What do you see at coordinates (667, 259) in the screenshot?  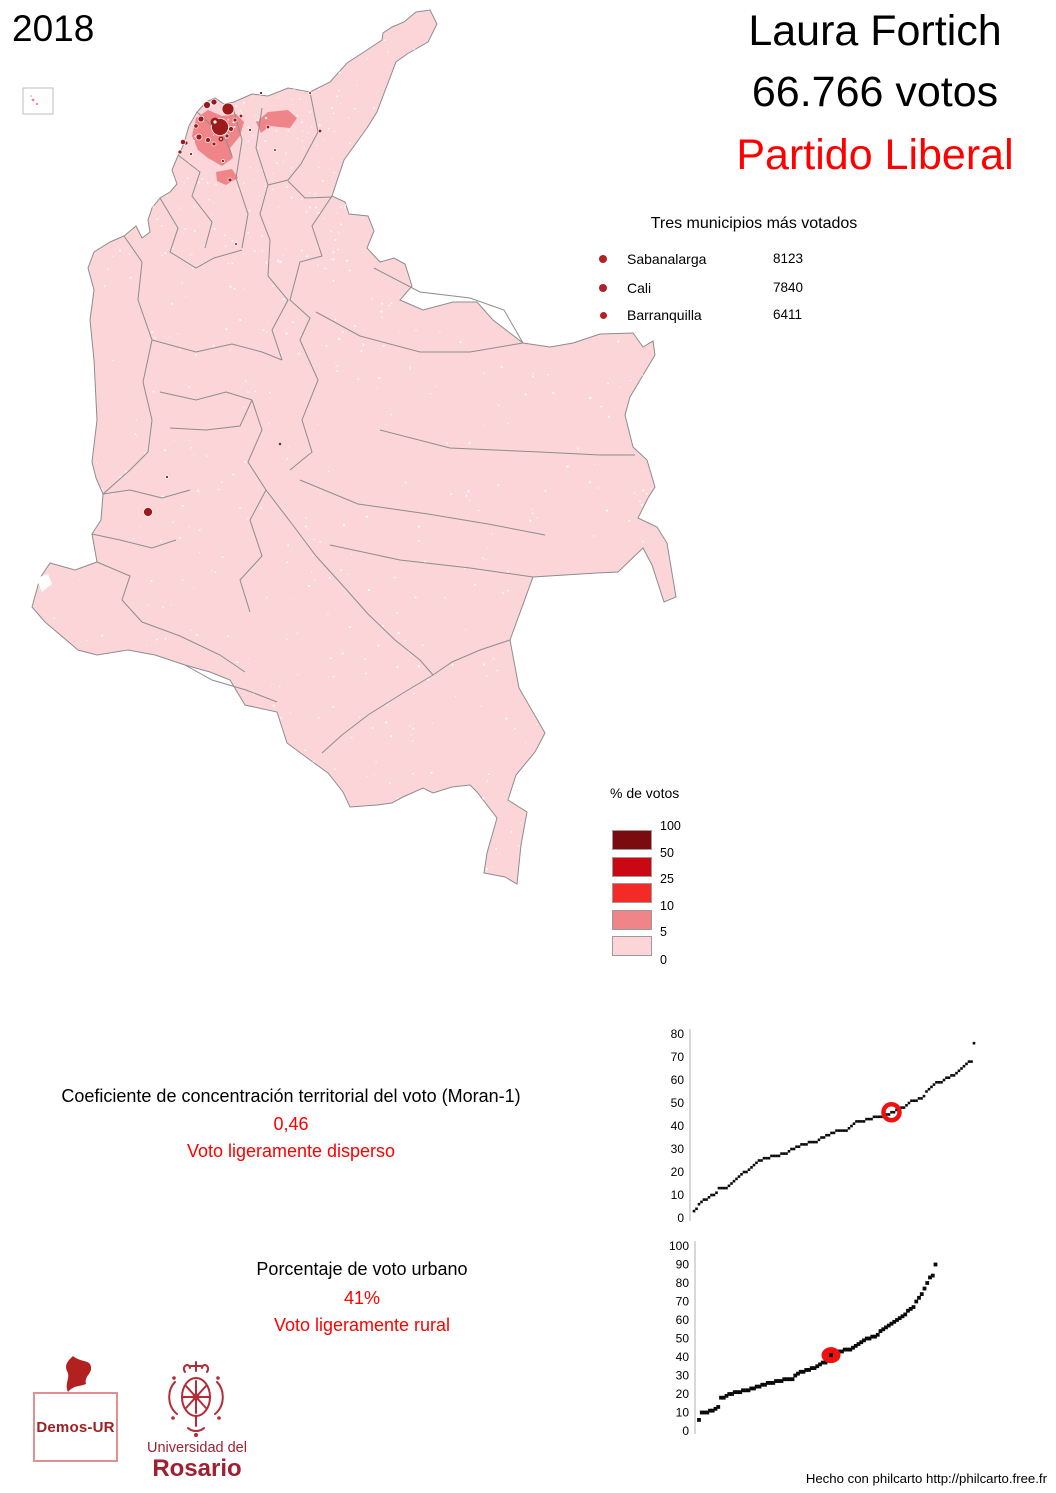 I see `municipio-name: Sabanalarga` at bounding box center [667, 259].